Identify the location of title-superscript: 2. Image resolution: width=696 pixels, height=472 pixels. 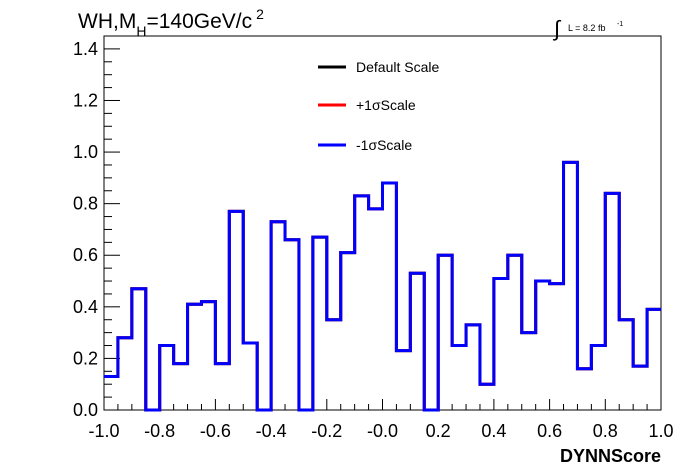
(260, 14).